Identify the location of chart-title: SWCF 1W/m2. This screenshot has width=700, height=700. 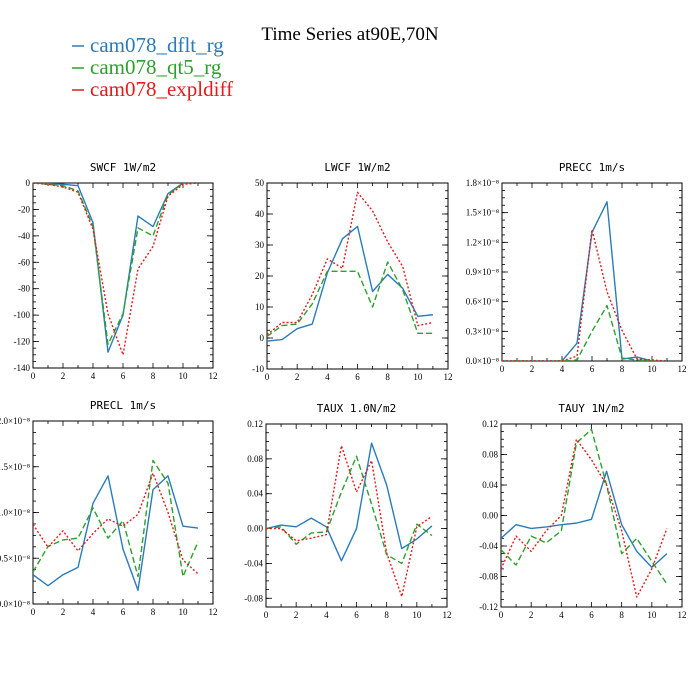
(123, 167).